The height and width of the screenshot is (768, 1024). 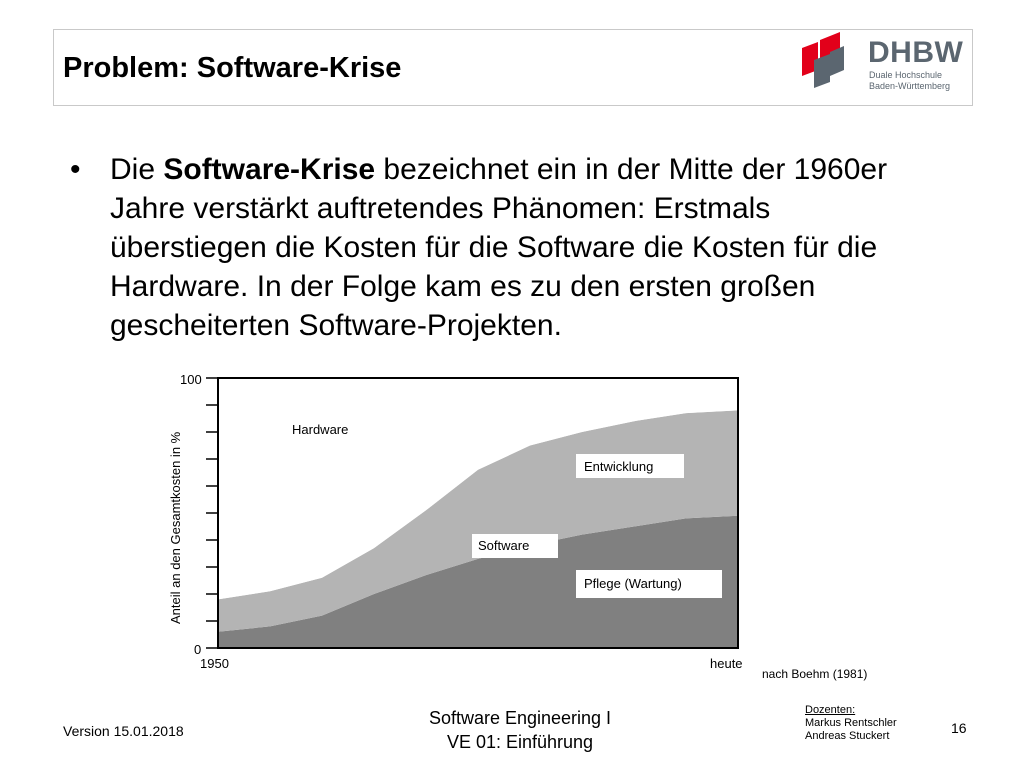 I want to click on page-number: 16, so click(x=959, y=728).